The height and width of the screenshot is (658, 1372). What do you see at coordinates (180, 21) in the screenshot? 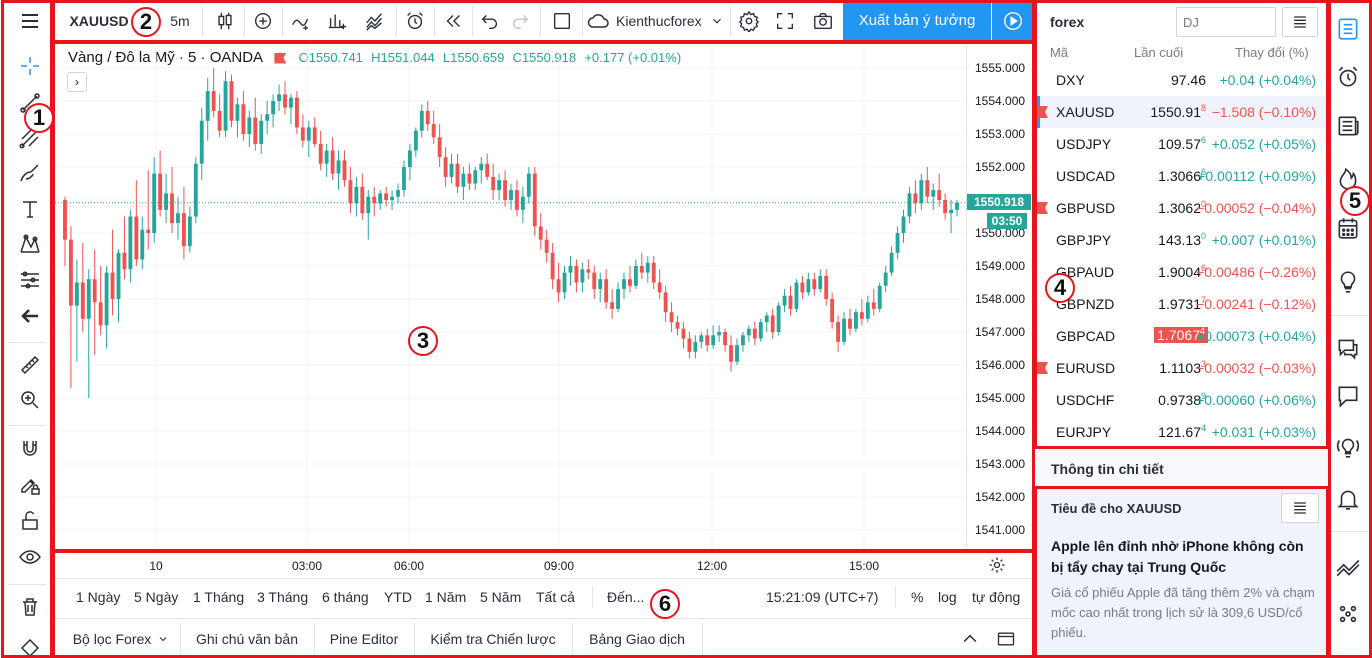
I see `interval-button: 5m` at bounding box center [180, 21].